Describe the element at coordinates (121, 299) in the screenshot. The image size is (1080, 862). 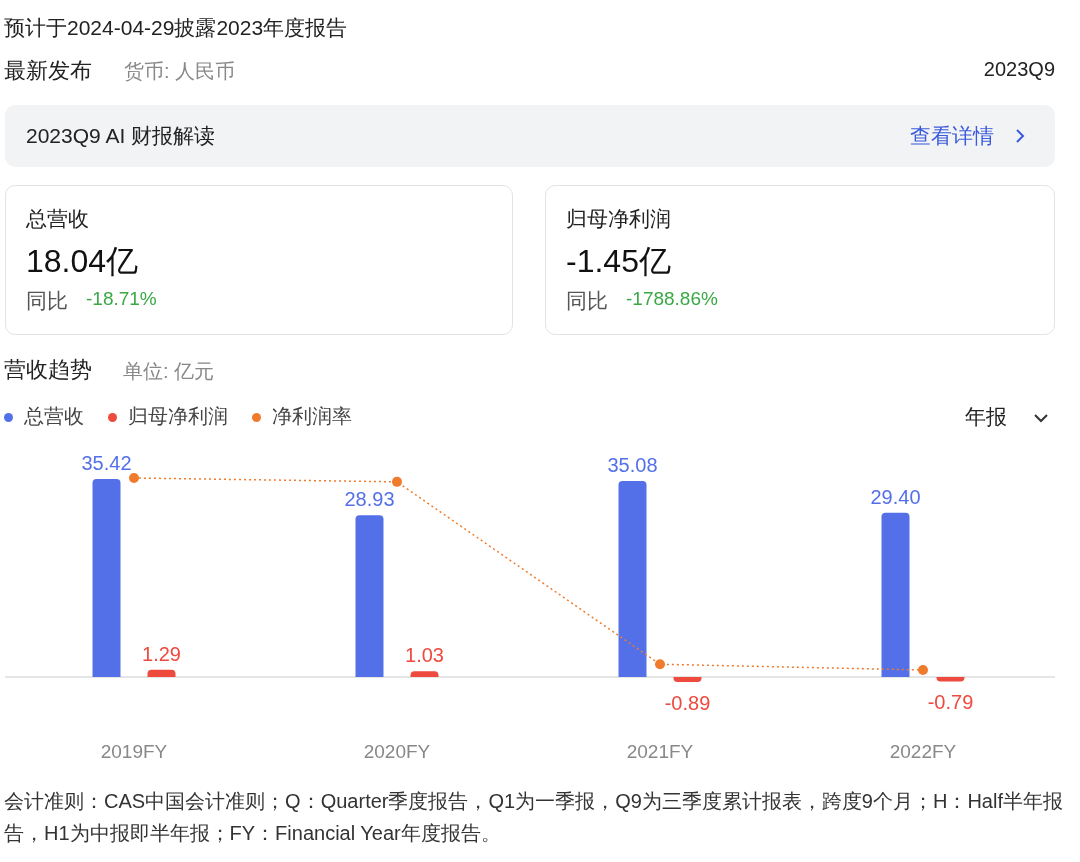
I see `text: -18.71%` at that location.